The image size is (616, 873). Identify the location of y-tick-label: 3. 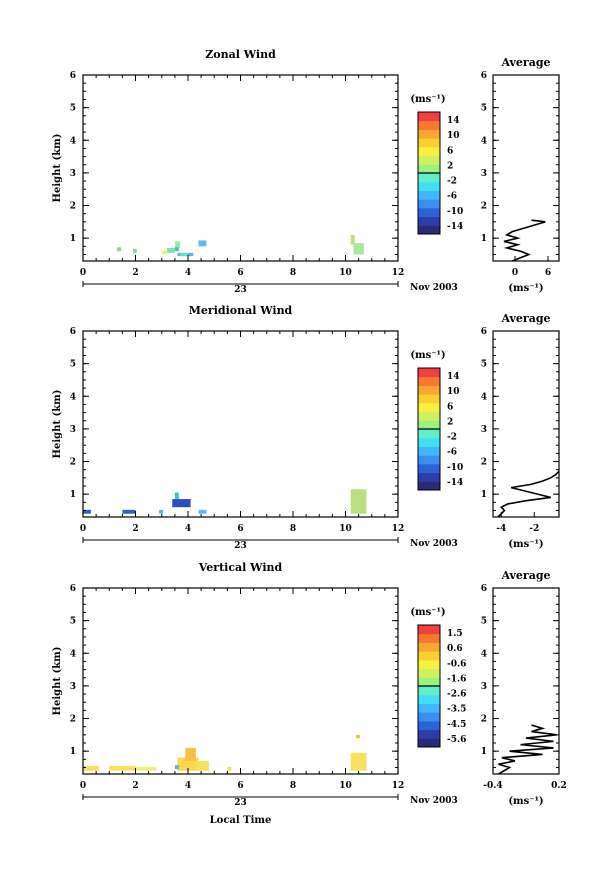
(73, 430).